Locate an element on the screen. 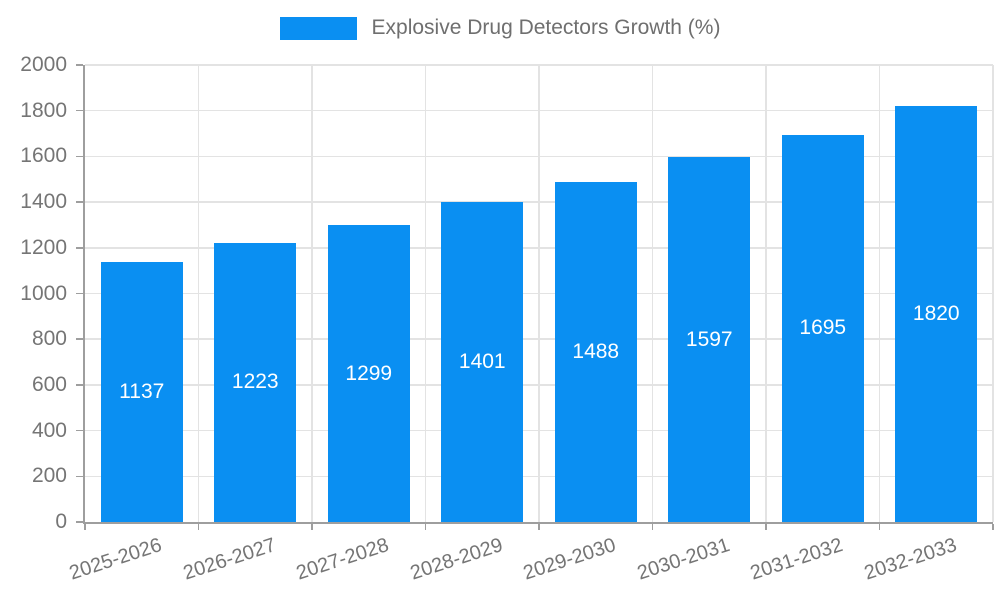 This screenshot has width=1000, height=600. y-axis-tick-label: 1800 is located at coordinates (43, 110).